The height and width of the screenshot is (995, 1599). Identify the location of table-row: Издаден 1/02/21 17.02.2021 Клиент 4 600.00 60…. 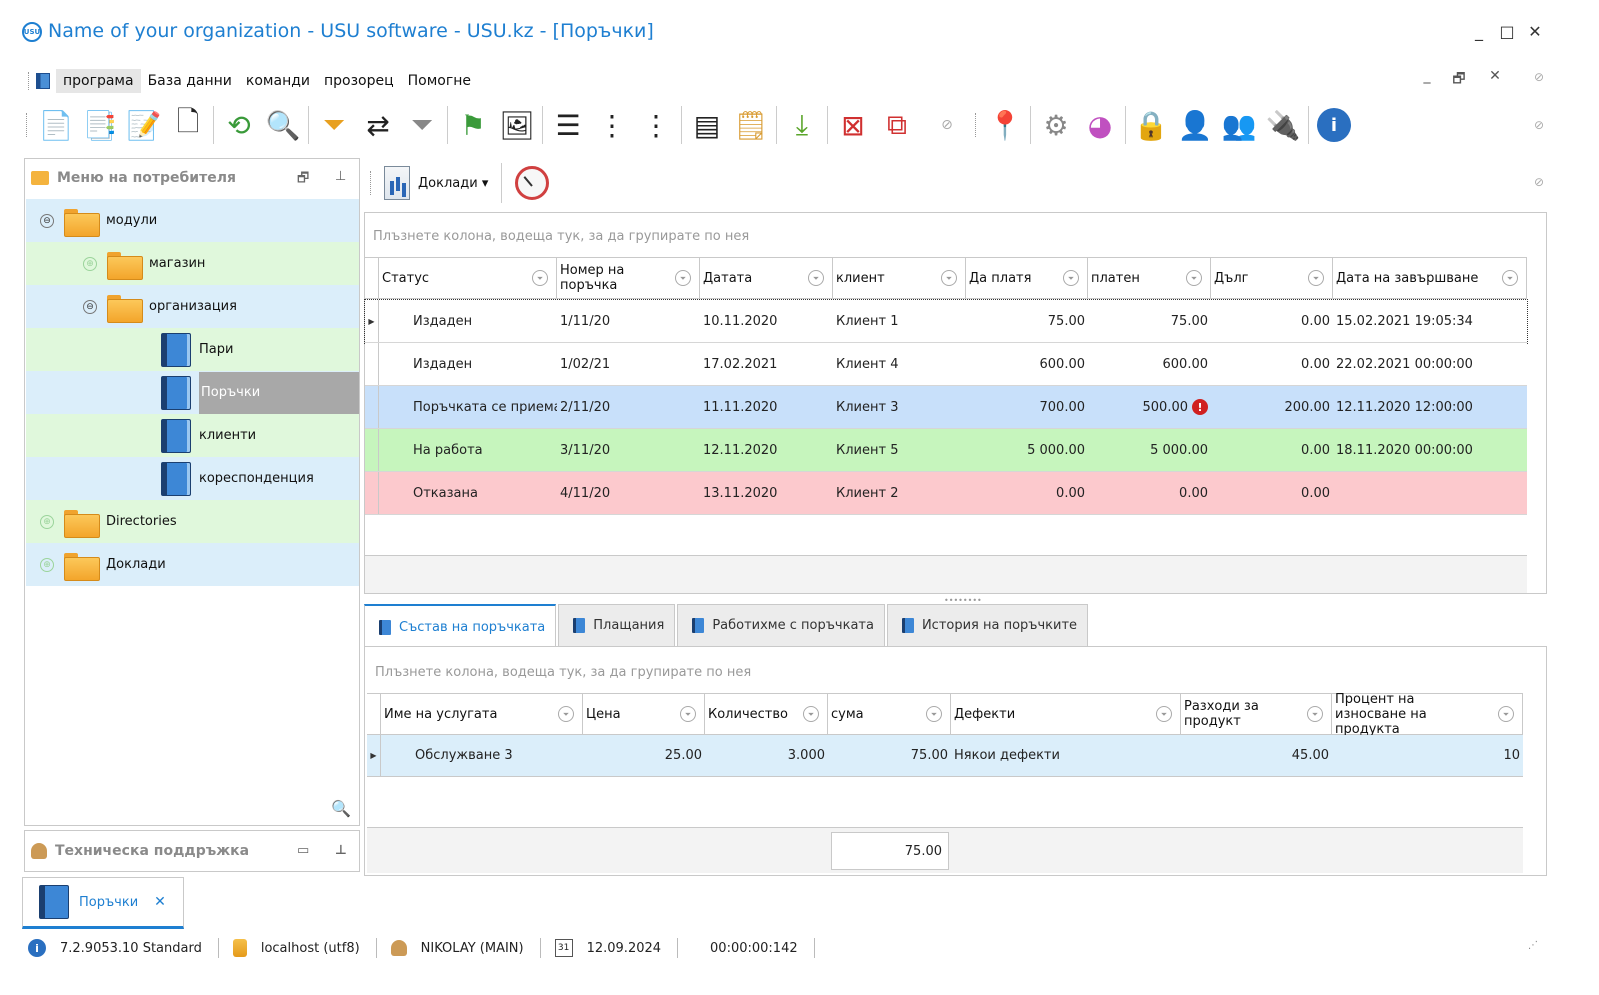
(946, 364).